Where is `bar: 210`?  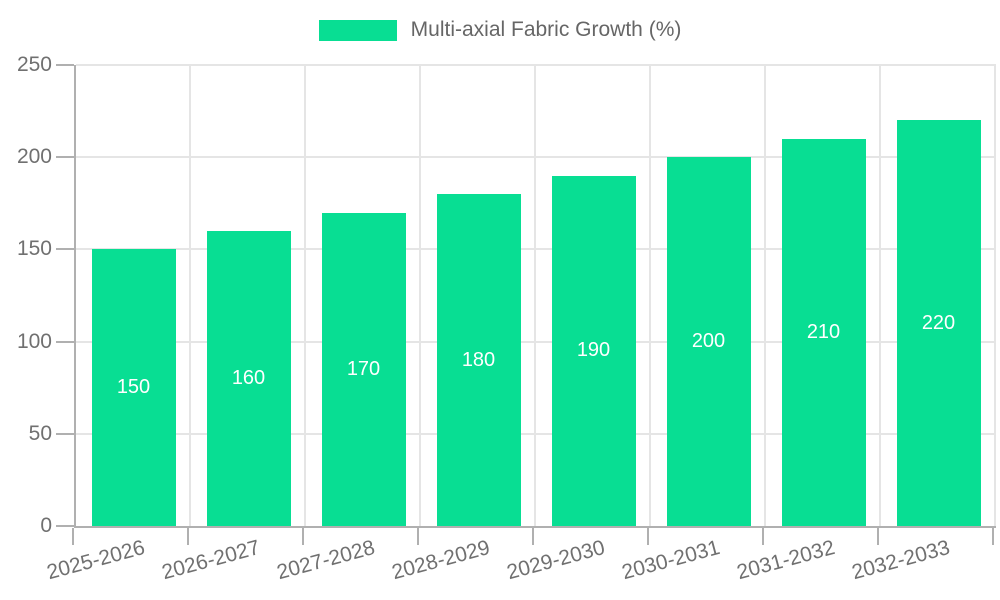 bar: 210 is located at coordinates (823, 332).